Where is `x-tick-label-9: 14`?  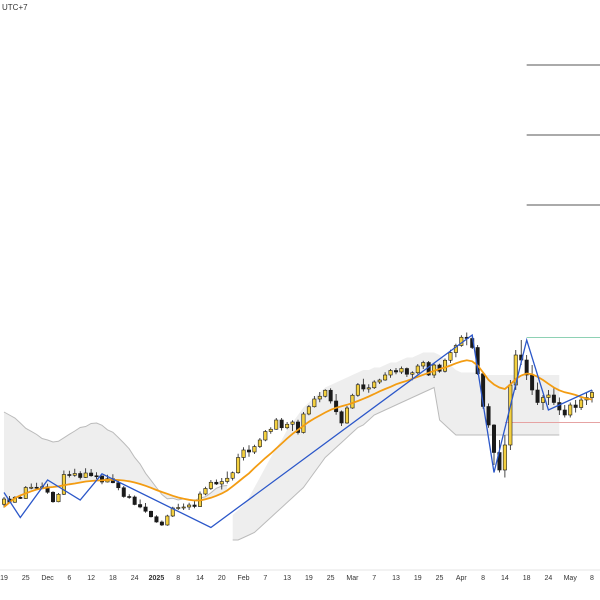
x-tick-label-9: 14 is located at coordinates (200, 578).